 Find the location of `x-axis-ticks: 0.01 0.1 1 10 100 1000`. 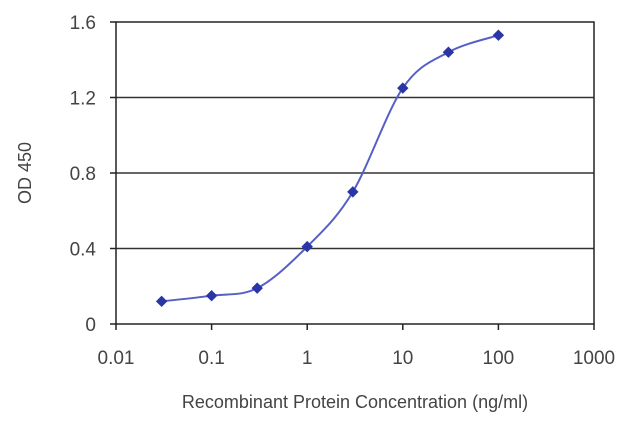

x-axis-ticks: 0.01 0.1 1 10 100 1000 is located at coordinates (356, 346).